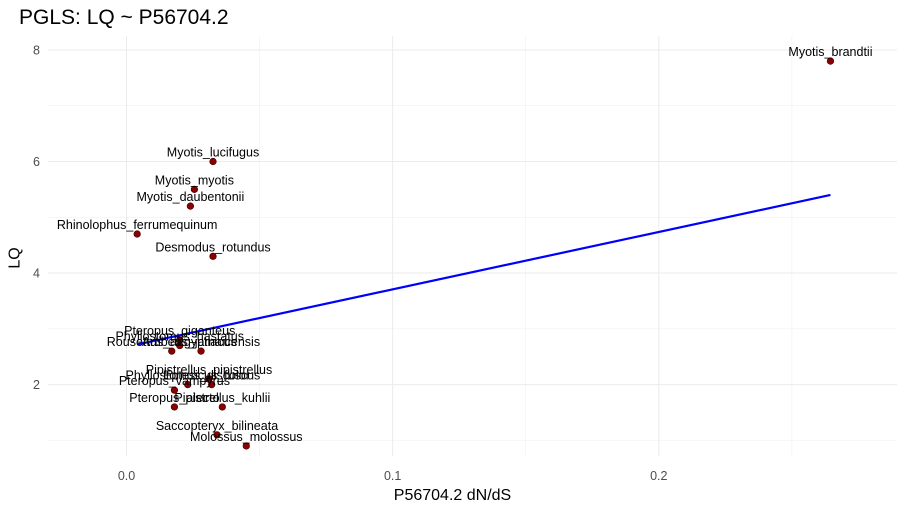  What do you see at coordinates (658, 476) in the screenshot?
I see `x-tick-label: 0.2` at bounding box center [658, 476].